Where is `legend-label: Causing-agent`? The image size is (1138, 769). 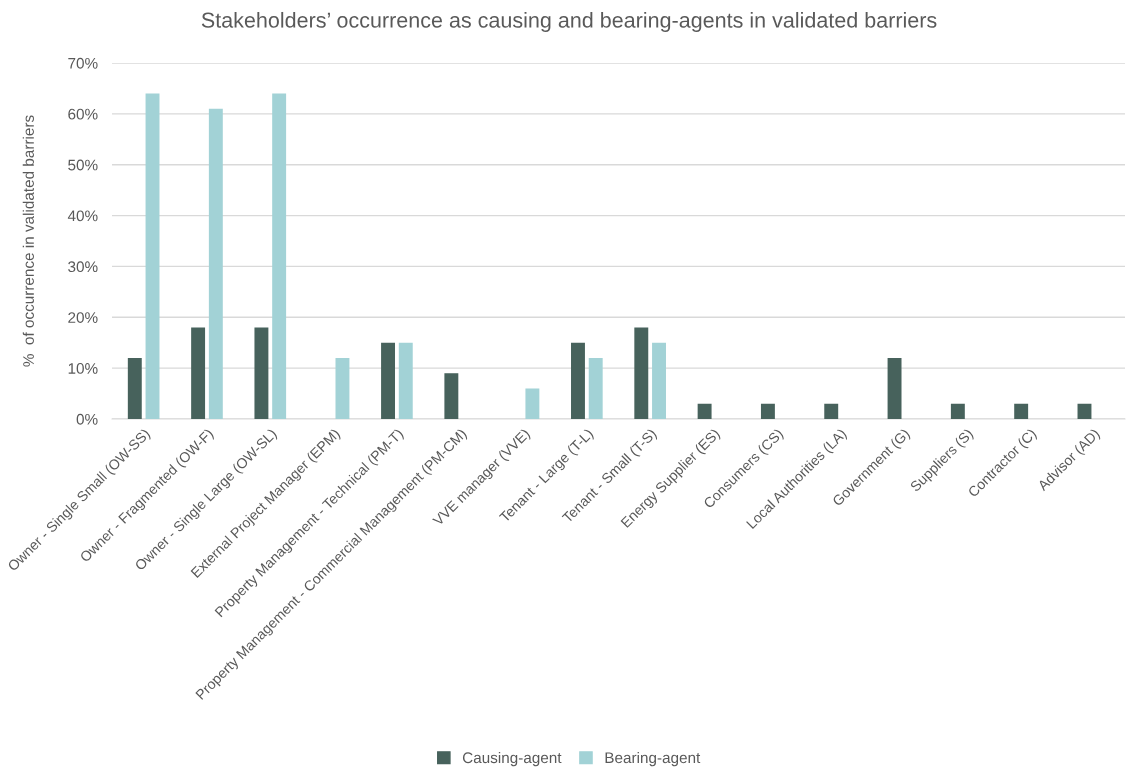
legend-label: Causing-agent is located at coordinates (512, 759).